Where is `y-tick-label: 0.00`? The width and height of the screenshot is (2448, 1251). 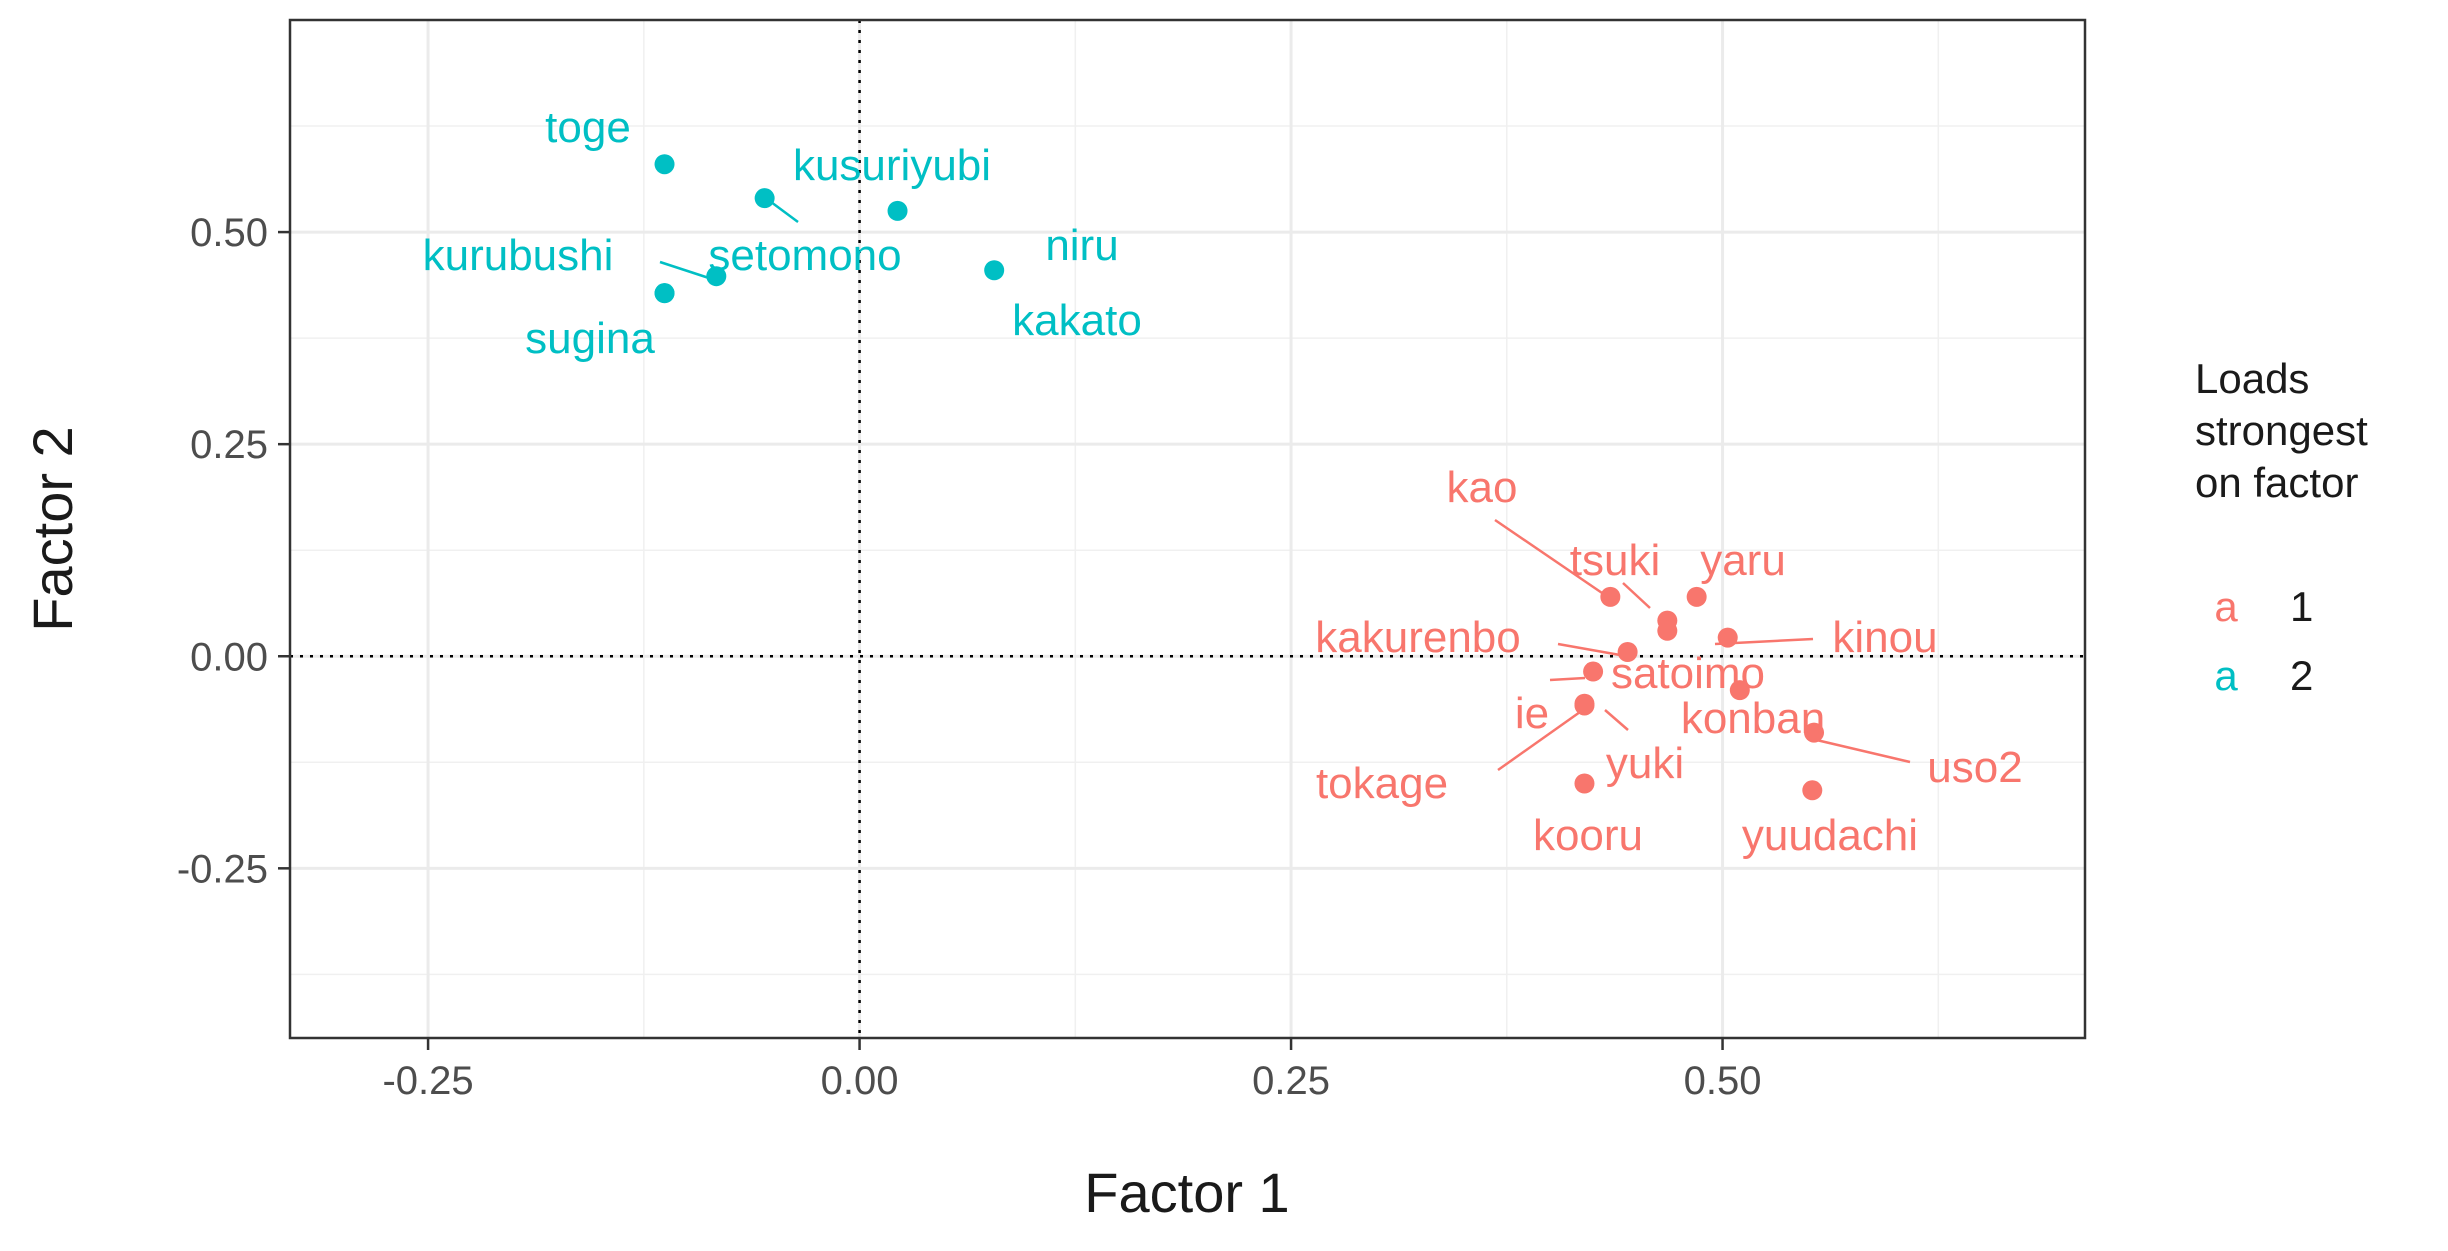
y-tick-label: 0.00 is located at coordinates (229, 657).